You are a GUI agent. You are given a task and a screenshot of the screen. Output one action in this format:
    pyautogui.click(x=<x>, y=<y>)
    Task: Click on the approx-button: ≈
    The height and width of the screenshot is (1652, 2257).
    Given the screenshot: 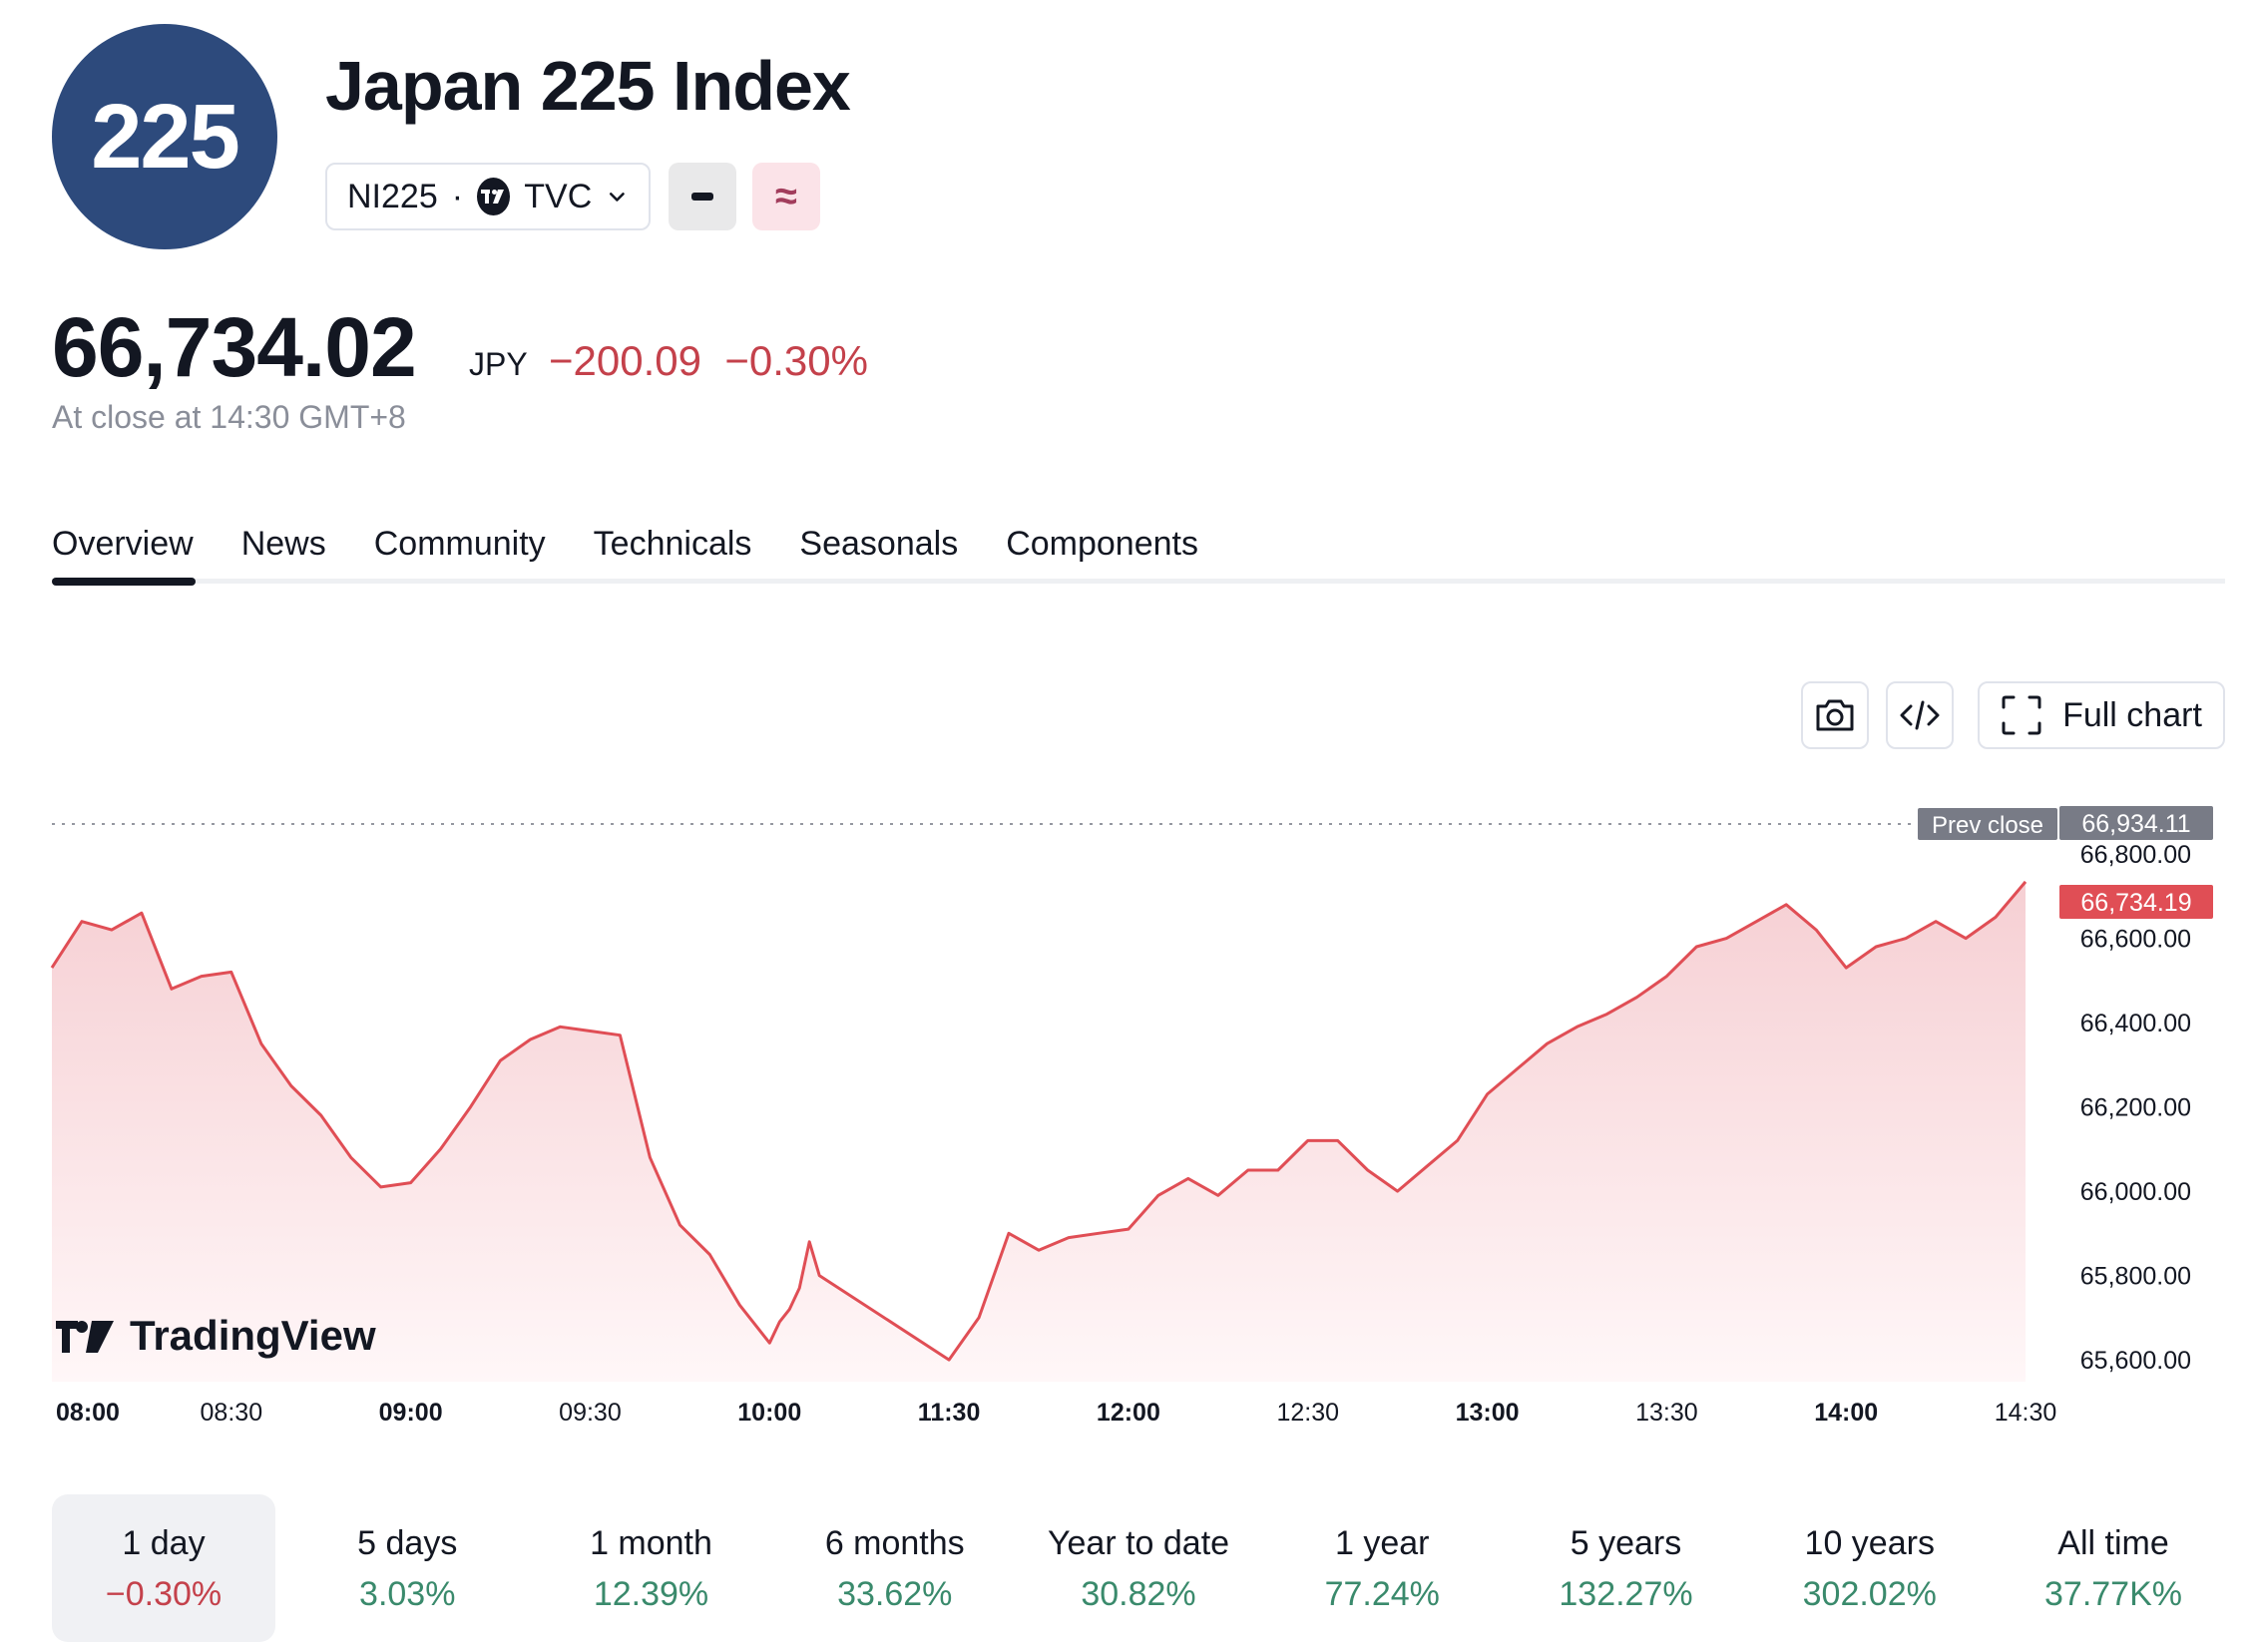 What is the action you would take?
    pyautogui.click(x=786, y=197)
    